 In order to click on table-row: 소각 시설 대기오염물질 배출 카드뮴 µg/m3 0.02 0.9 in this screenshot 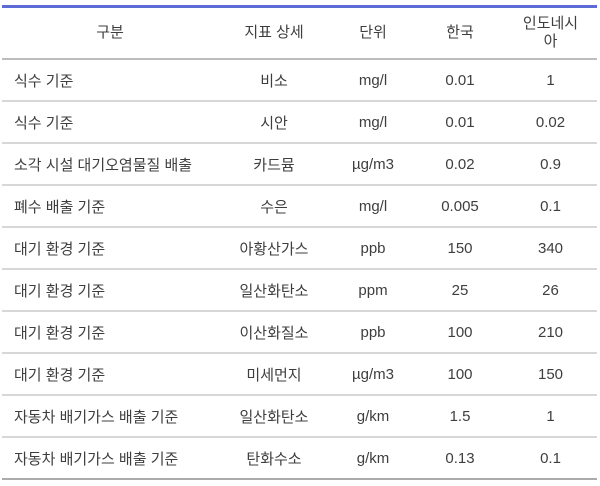, I will do `click(299, 164)`.